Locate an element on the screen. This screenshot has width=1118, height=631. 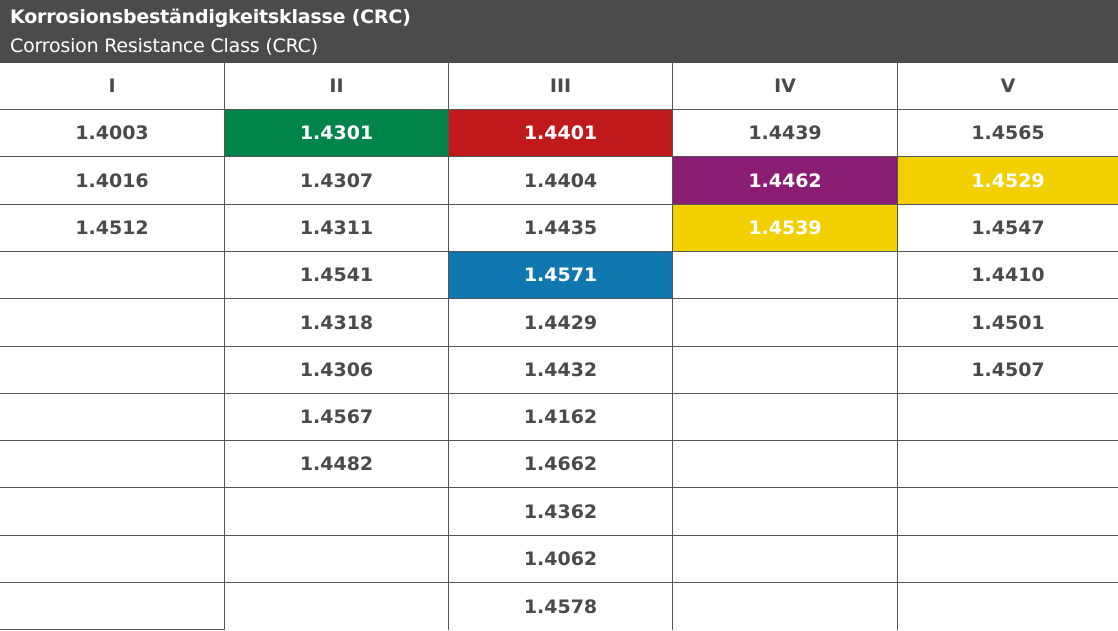
material-number-cell: 1.4567 is located at coordinates (337, 417).